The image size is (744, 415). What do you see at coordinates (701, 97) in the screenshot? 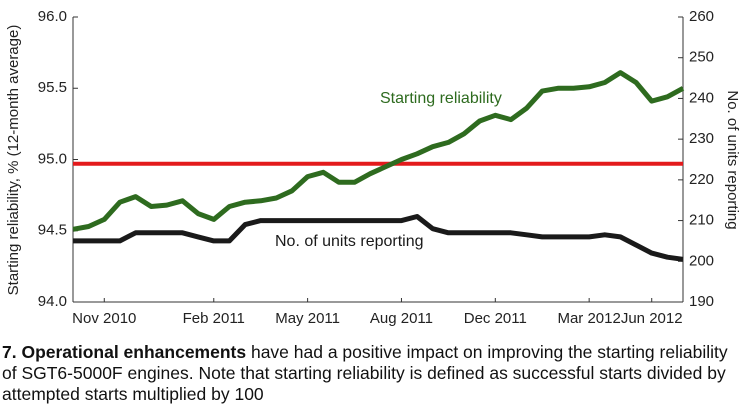
I see `y2-tick-label: 240` at bounding box center [701, 97].